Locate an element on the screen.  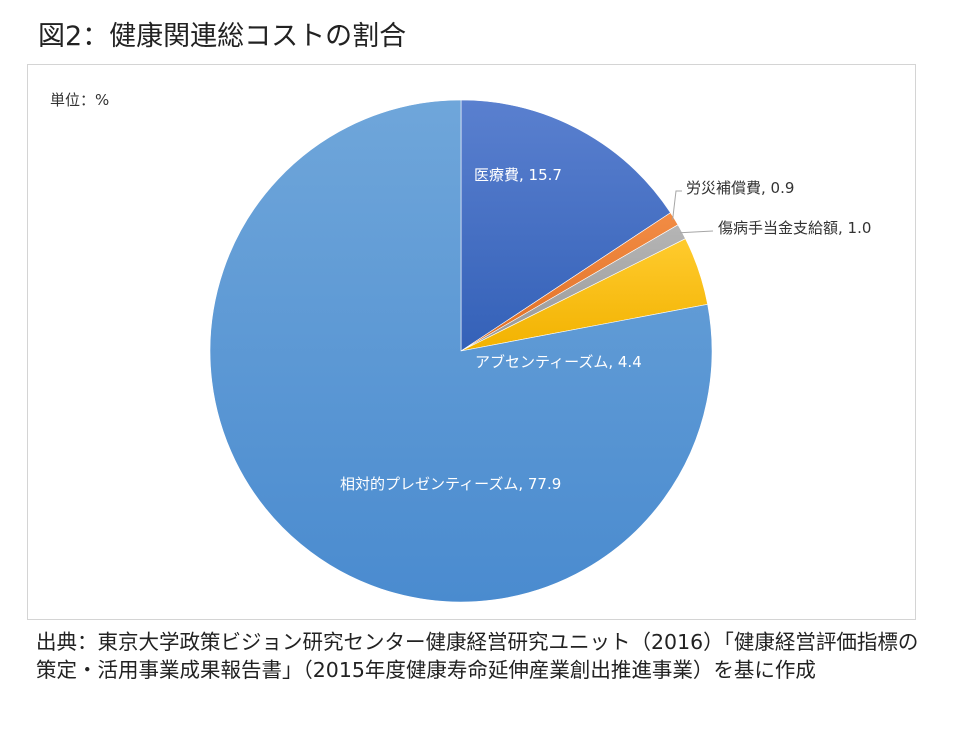
page-title: 図2：健康関連総コストの割合 is located at coordinates (222, 36).